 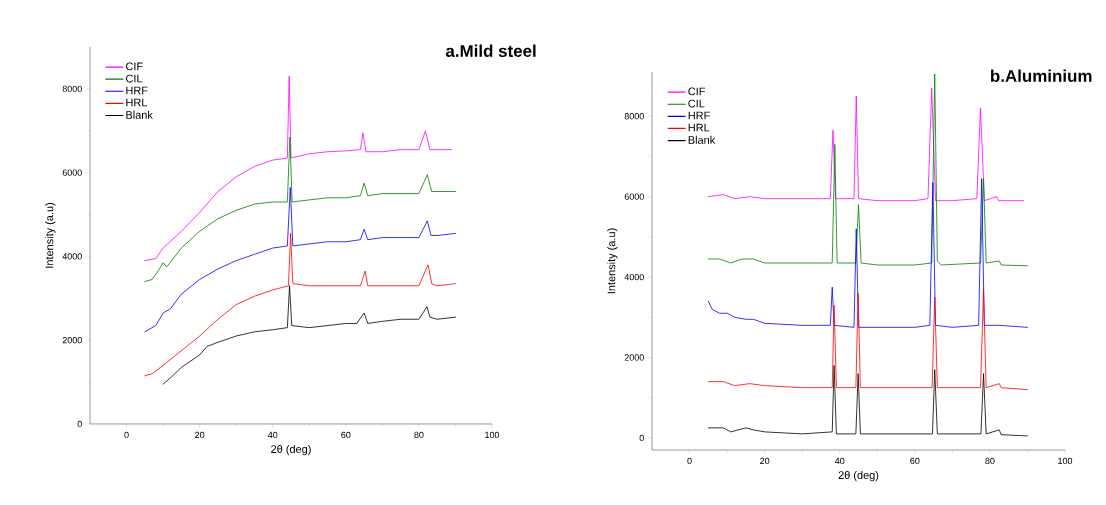 What do you see at coordinates (1041, 75) in the screenshot?
I see `chart-title: b.Aluminium` at bounding box center [1041, 75].